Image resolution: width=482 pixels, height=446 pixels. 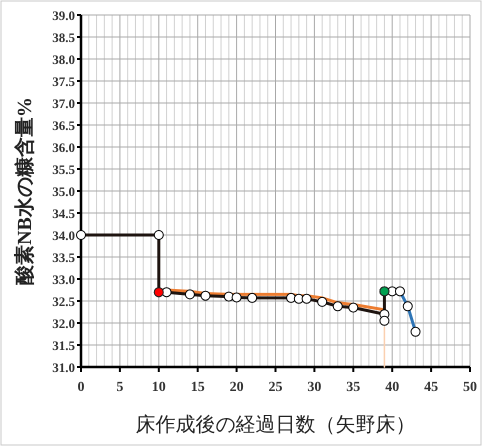 I want to click on y-tick-label: 33.0, so click(x=63, y=279).